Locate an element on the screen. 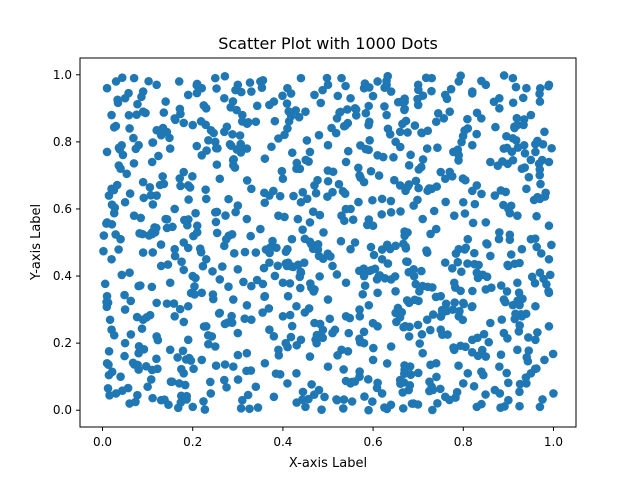  x-tick-label: 0.4 is located at coordinates (282, 442).